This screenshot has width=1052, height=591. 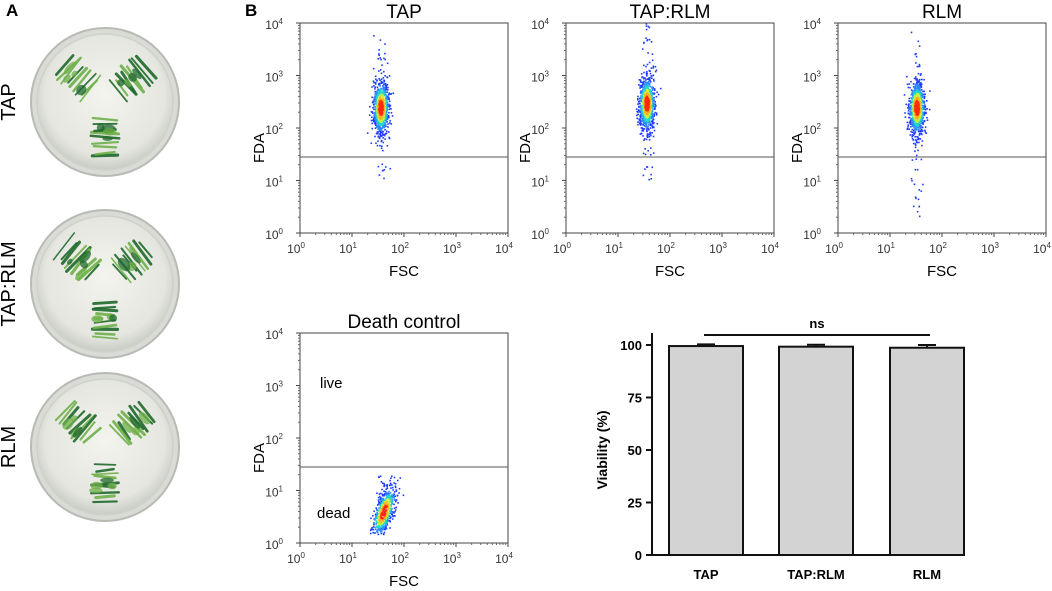 I want to click on x-axis-label: FSC, so click(x=942, y=271).